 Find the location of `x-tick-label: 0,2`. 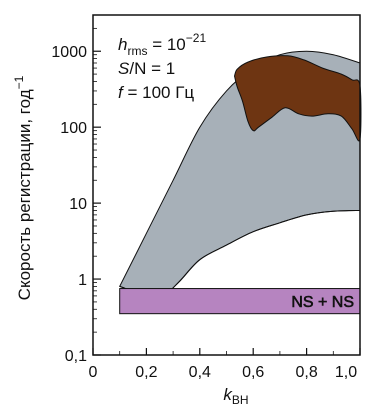

x-tick-label: 0,2 is located at coordinates (146, 372).